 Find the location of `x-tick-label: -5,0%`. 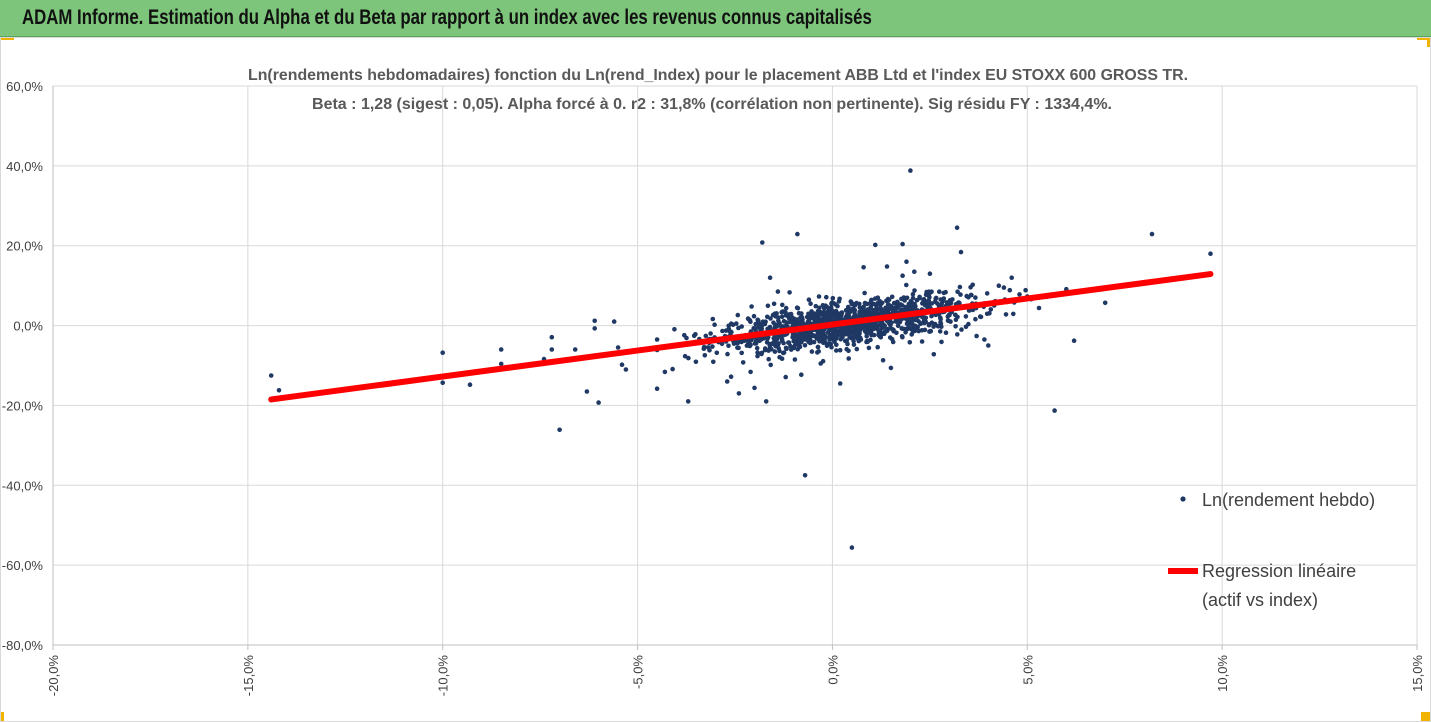

x-tick-label: -5,0% is located at coordinates (638, 672).